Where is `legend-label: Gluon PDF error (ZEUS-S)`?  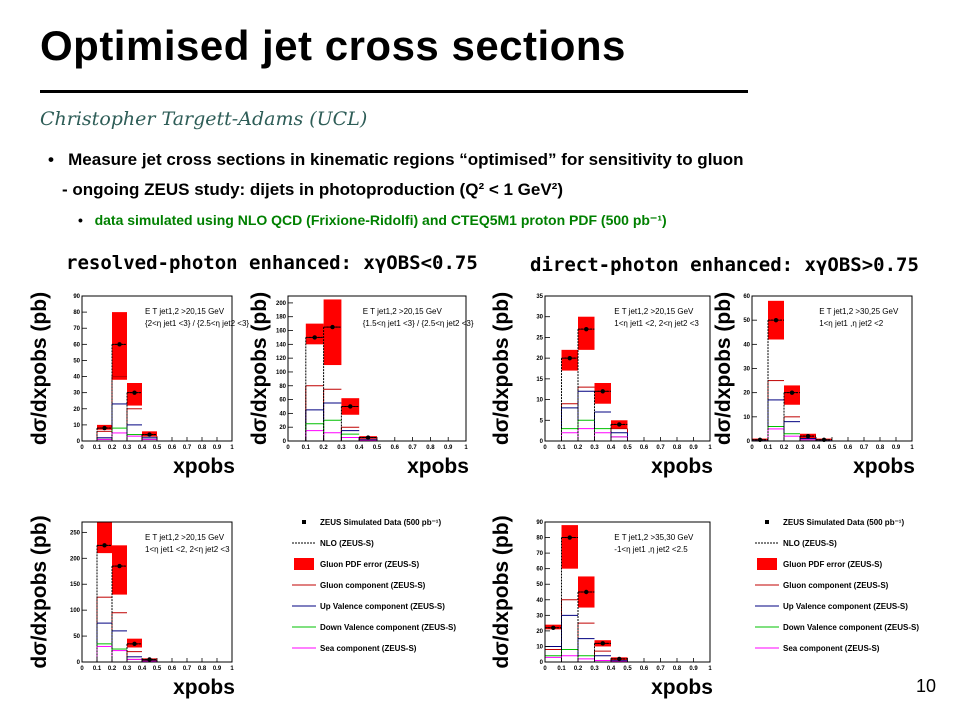 legend-label: Gluon PDF error (ZEUS-S) is located at coordinates (369, 564).